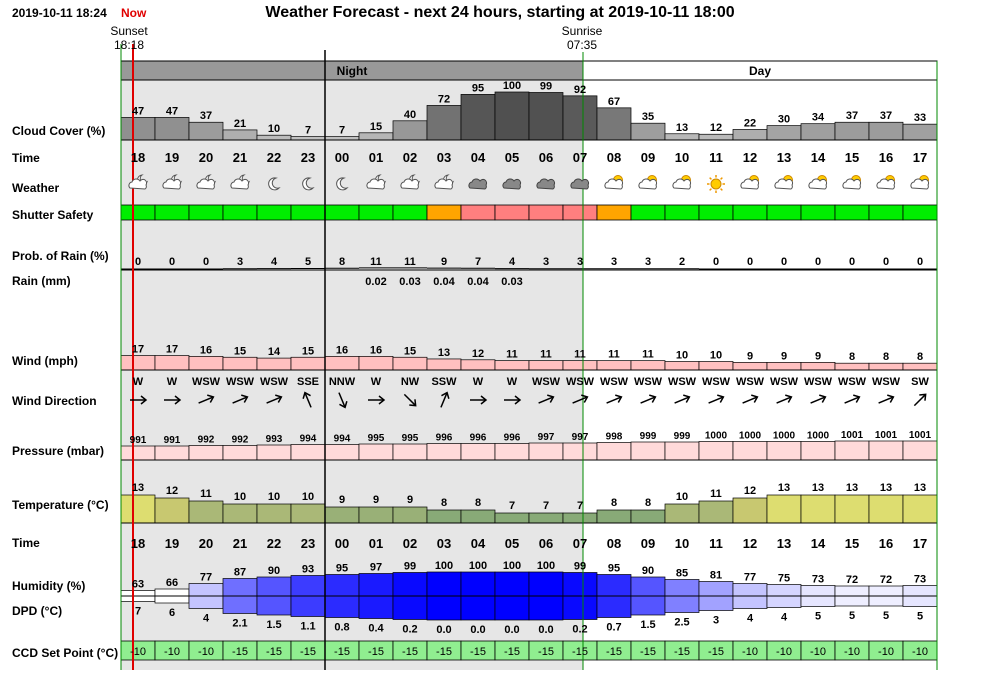  I want to click on time-label-2: 04, so click(478, 543).